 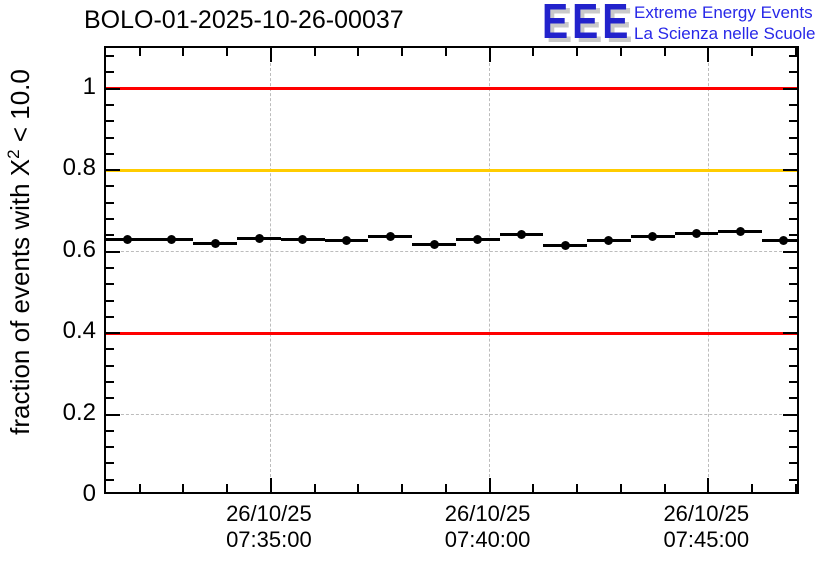 I want to click on y-tick-label: 0.2, so click(x=79, y=412).